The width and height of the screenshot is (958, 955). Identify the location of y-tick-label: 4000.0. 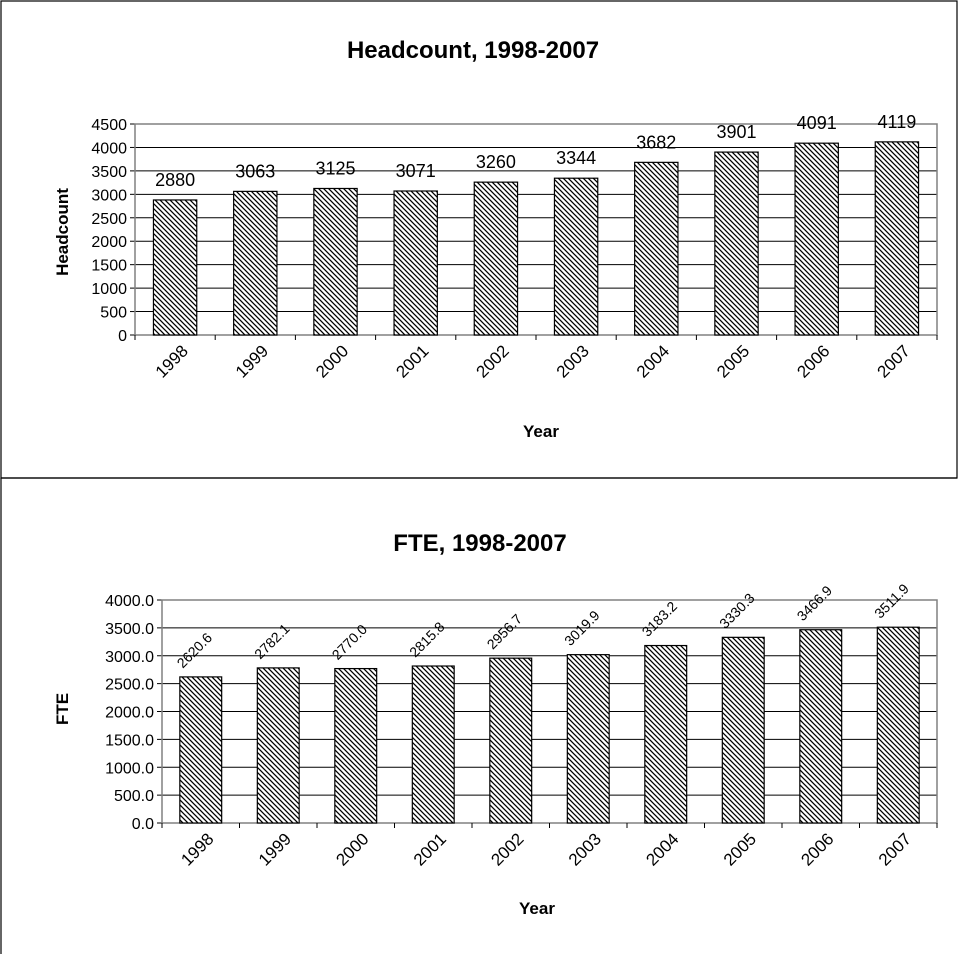
(129, 601).